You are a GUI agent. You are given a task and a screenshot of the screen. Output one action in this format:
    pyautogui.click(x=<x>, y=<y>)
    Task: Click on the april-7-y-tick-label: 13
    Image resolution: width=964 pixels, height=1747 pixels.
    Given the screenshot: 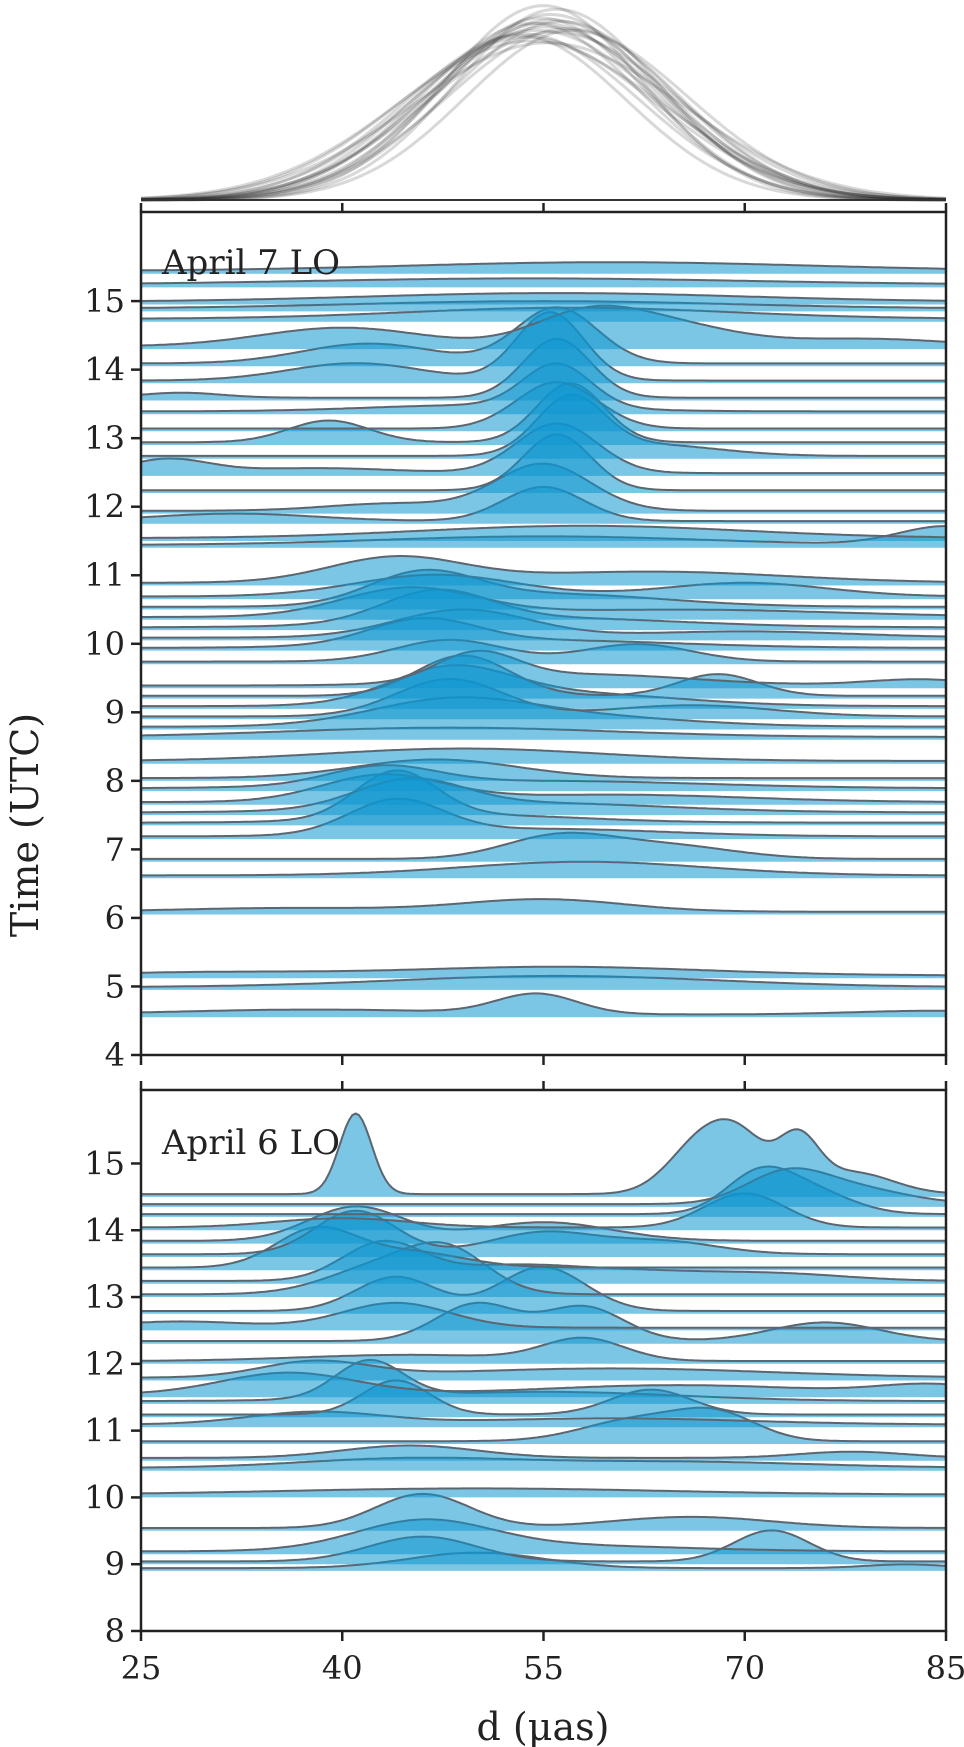 What is the action you would take?
    pyautogui.click(x=104, y=438)
    